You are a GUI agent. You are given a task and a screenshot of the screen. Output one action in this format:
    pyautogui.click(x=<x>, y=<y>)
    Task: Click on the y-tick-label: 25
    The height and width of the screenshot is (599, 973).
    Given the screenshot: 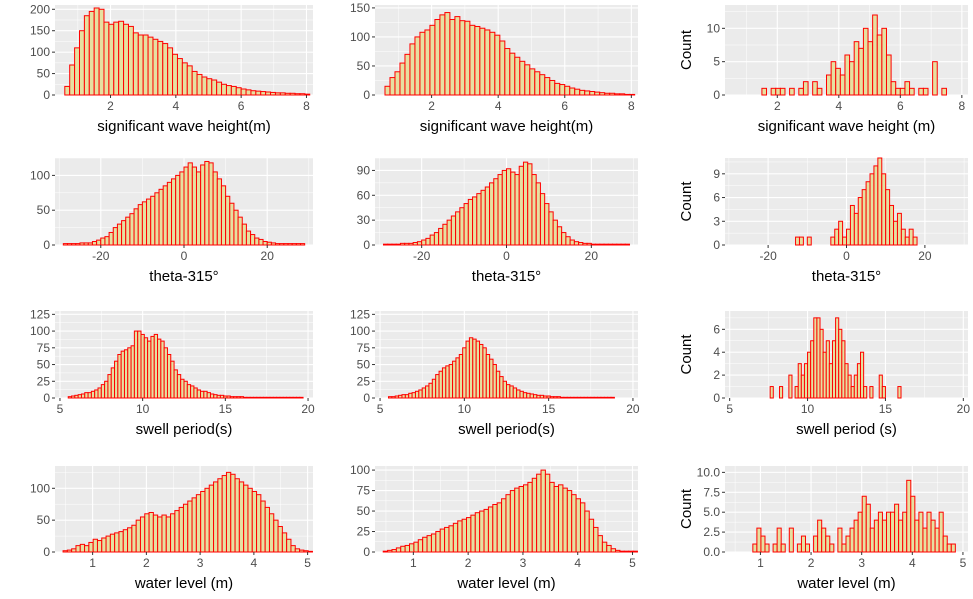 What is the action you would take?
    pyautogui.click(x=364, y=381)
    